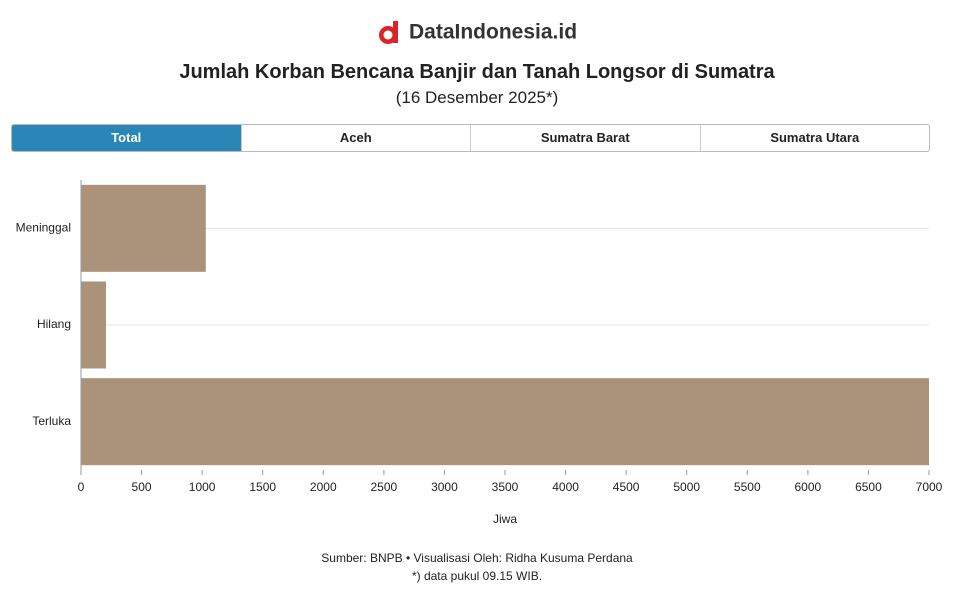 The height and width of the screenshot is (596, 954). What do you see at coordinates (808, 487) in the screenshot?
I see `x-tick-label: 6000` at bounding box center [808, 487].